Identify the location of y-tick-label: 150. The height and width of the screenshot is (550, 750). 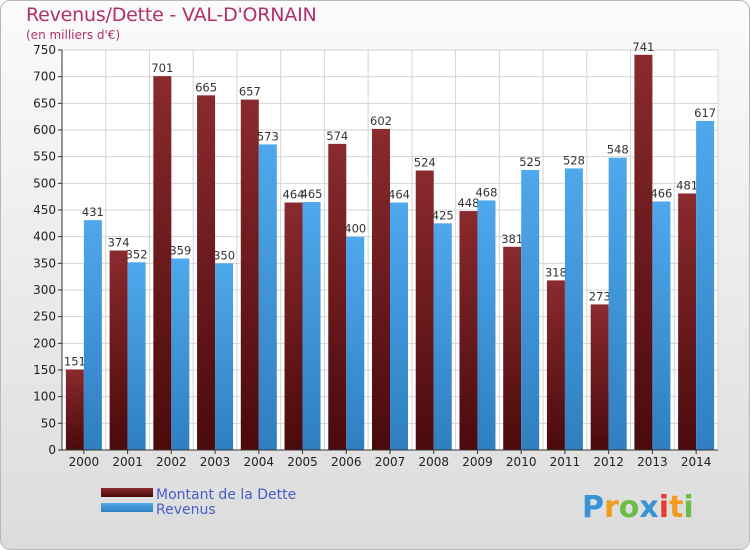
(44, 370).